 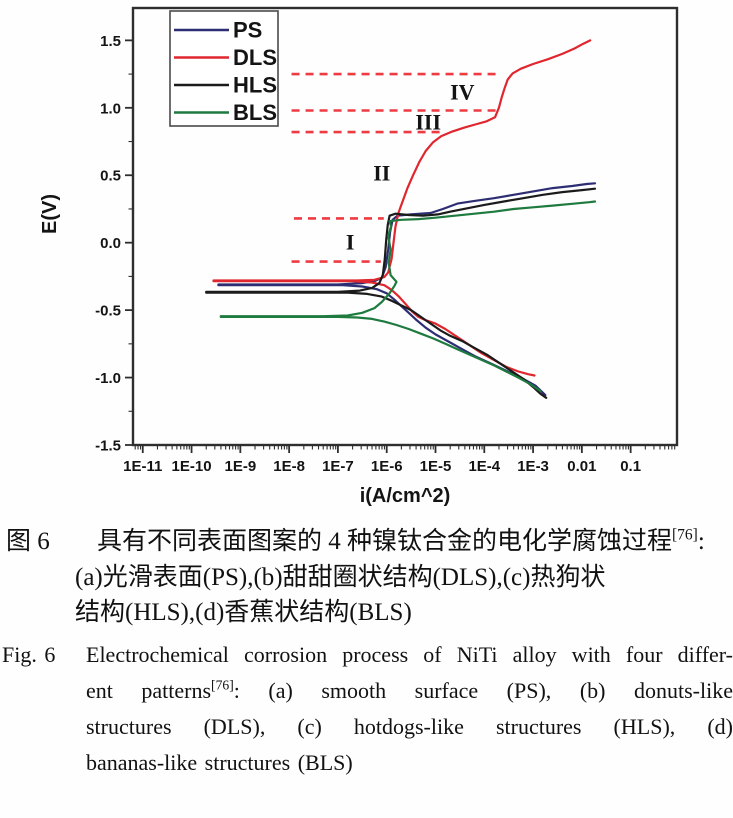 What do you see at coordinates (405, 496) in the screenshot?
I see `svg-text: i(A/cm^2)` at bounding box center [405, 496].